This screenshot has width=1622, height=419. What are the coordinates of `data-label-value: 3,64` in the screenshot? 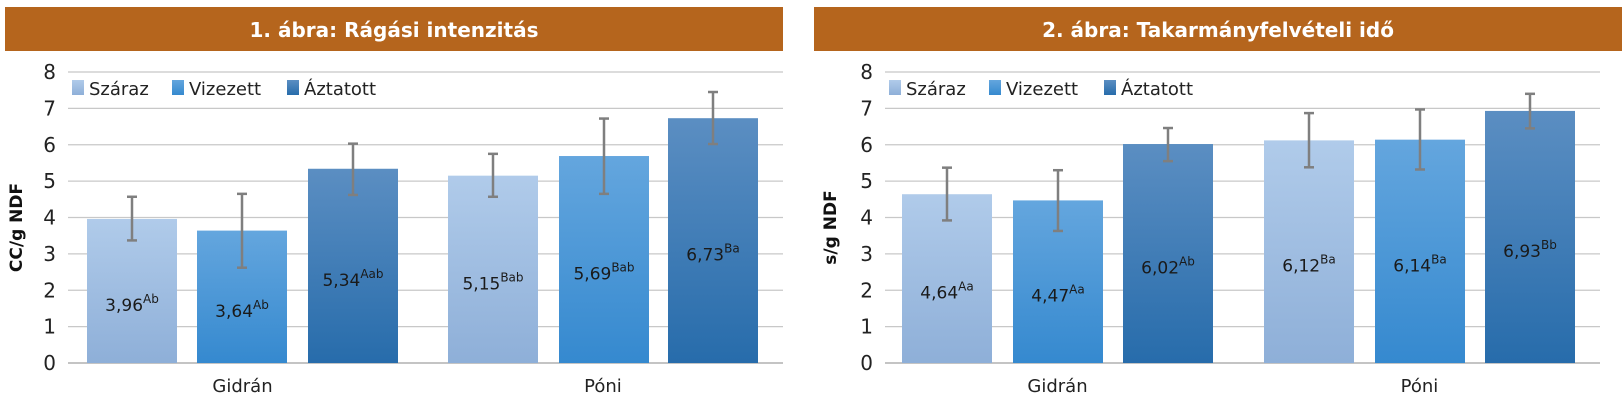 It's located at (234, 312).